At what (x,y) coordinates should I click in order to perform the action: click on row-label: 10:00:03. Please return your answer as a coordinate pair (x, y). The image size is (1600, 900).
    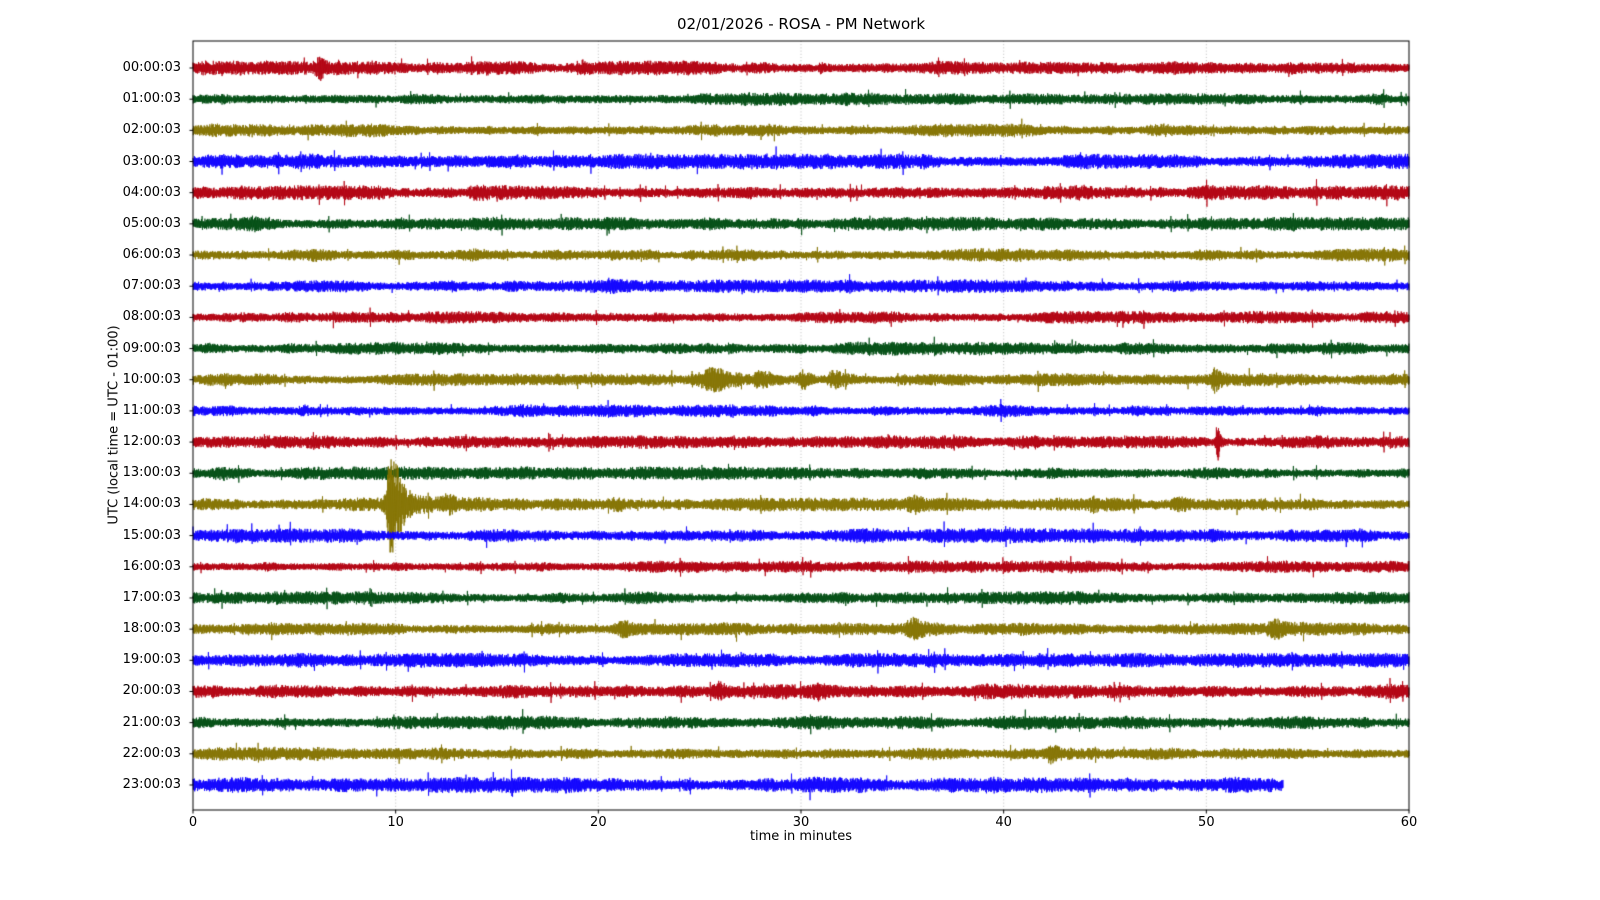
    Looking at the image, I should click on (151, 379).